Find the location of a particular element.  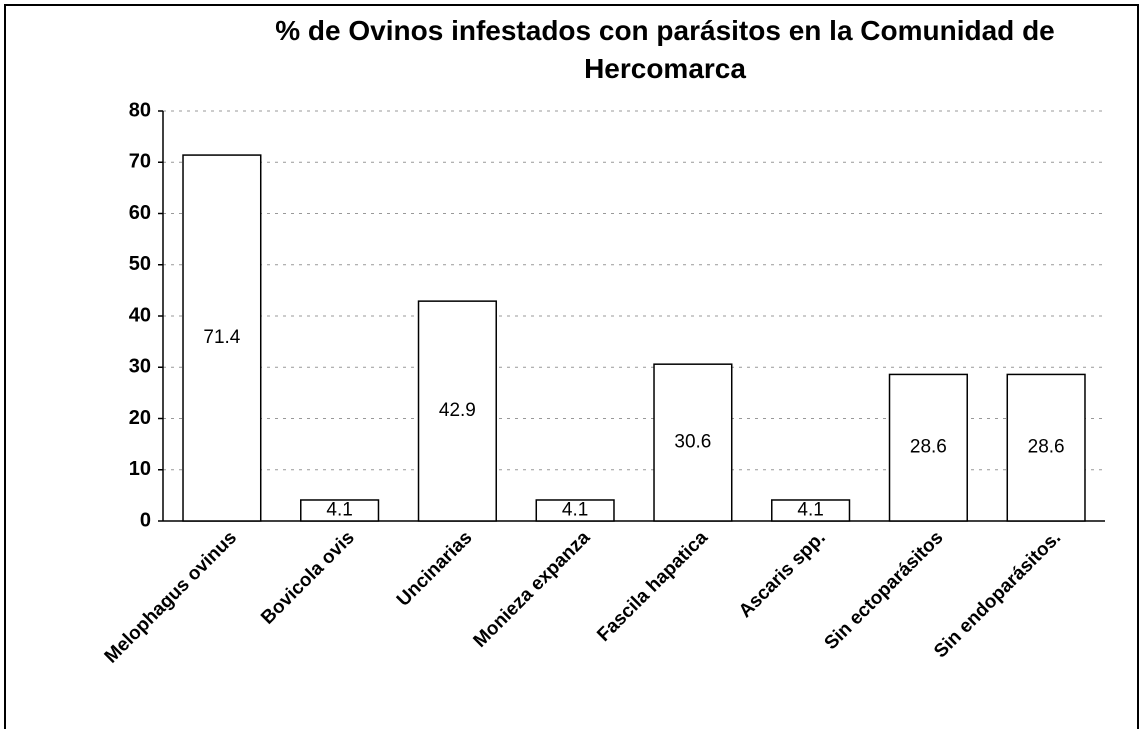

y-tick-label: 20 is located at coordinates (140, 418).